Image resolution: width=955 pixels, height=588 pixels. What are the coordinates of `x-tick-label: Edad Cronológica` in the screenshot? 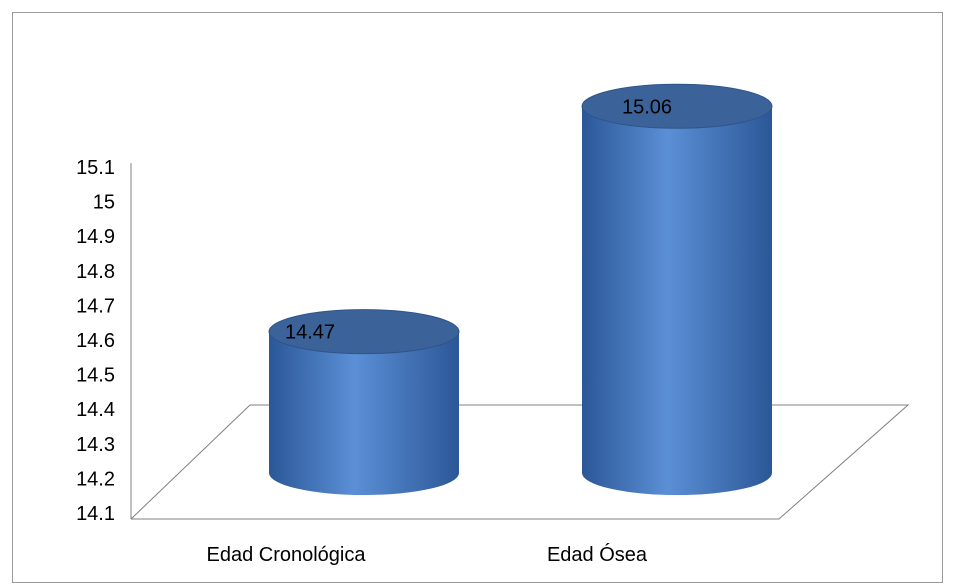 It's located at (287, 555).